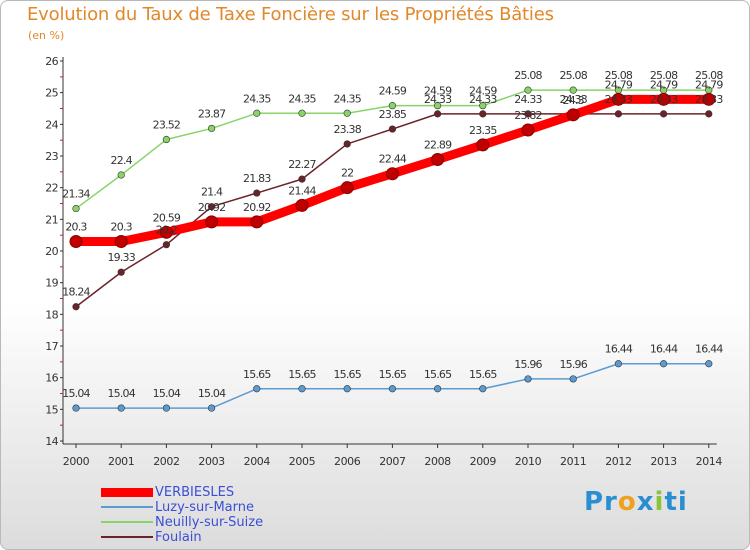 The height and width of the screenshot is (550, 750). Describe the element at coordinates (51, 378) in the screenshot. I see `y-tick-label-16: 16` at that location.